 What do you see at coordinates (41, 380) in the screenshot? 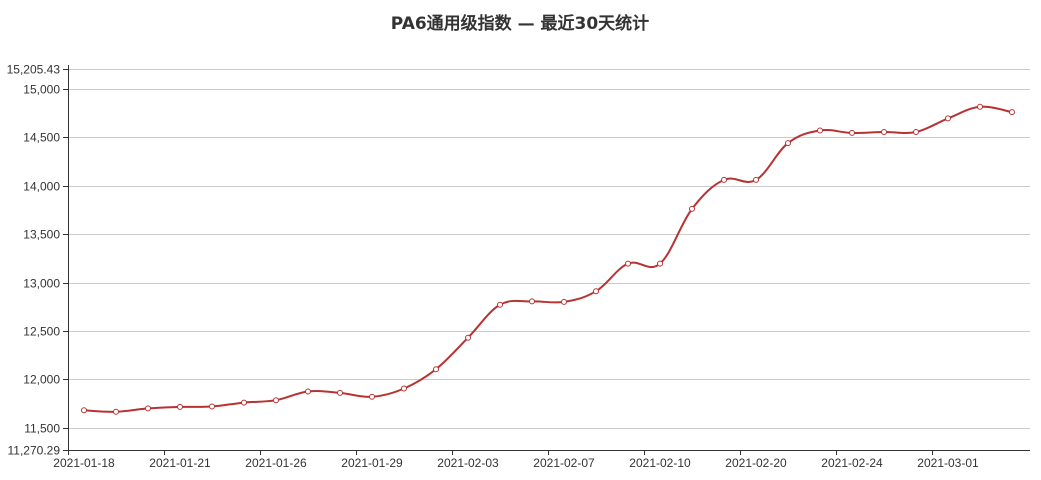
I see `y-tick-label: 12,000` at bounding box center [41, 380].